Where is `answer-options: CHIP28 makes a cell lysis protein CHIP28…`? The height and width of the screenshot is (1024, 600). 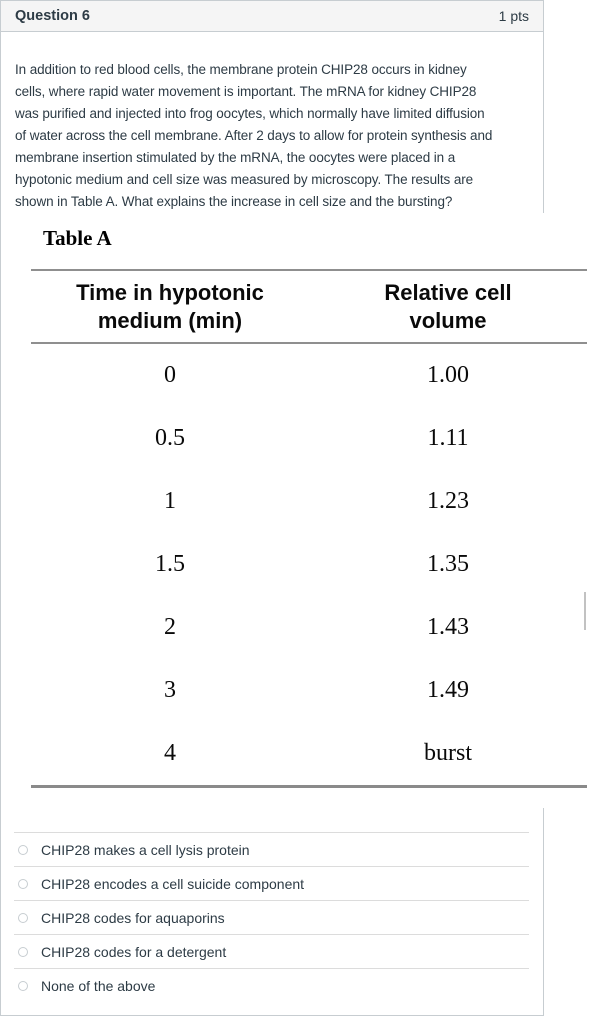 answer-options: CHIP28 makes a cell lysis protein CHIP28… is located at coordinates (271, 917).